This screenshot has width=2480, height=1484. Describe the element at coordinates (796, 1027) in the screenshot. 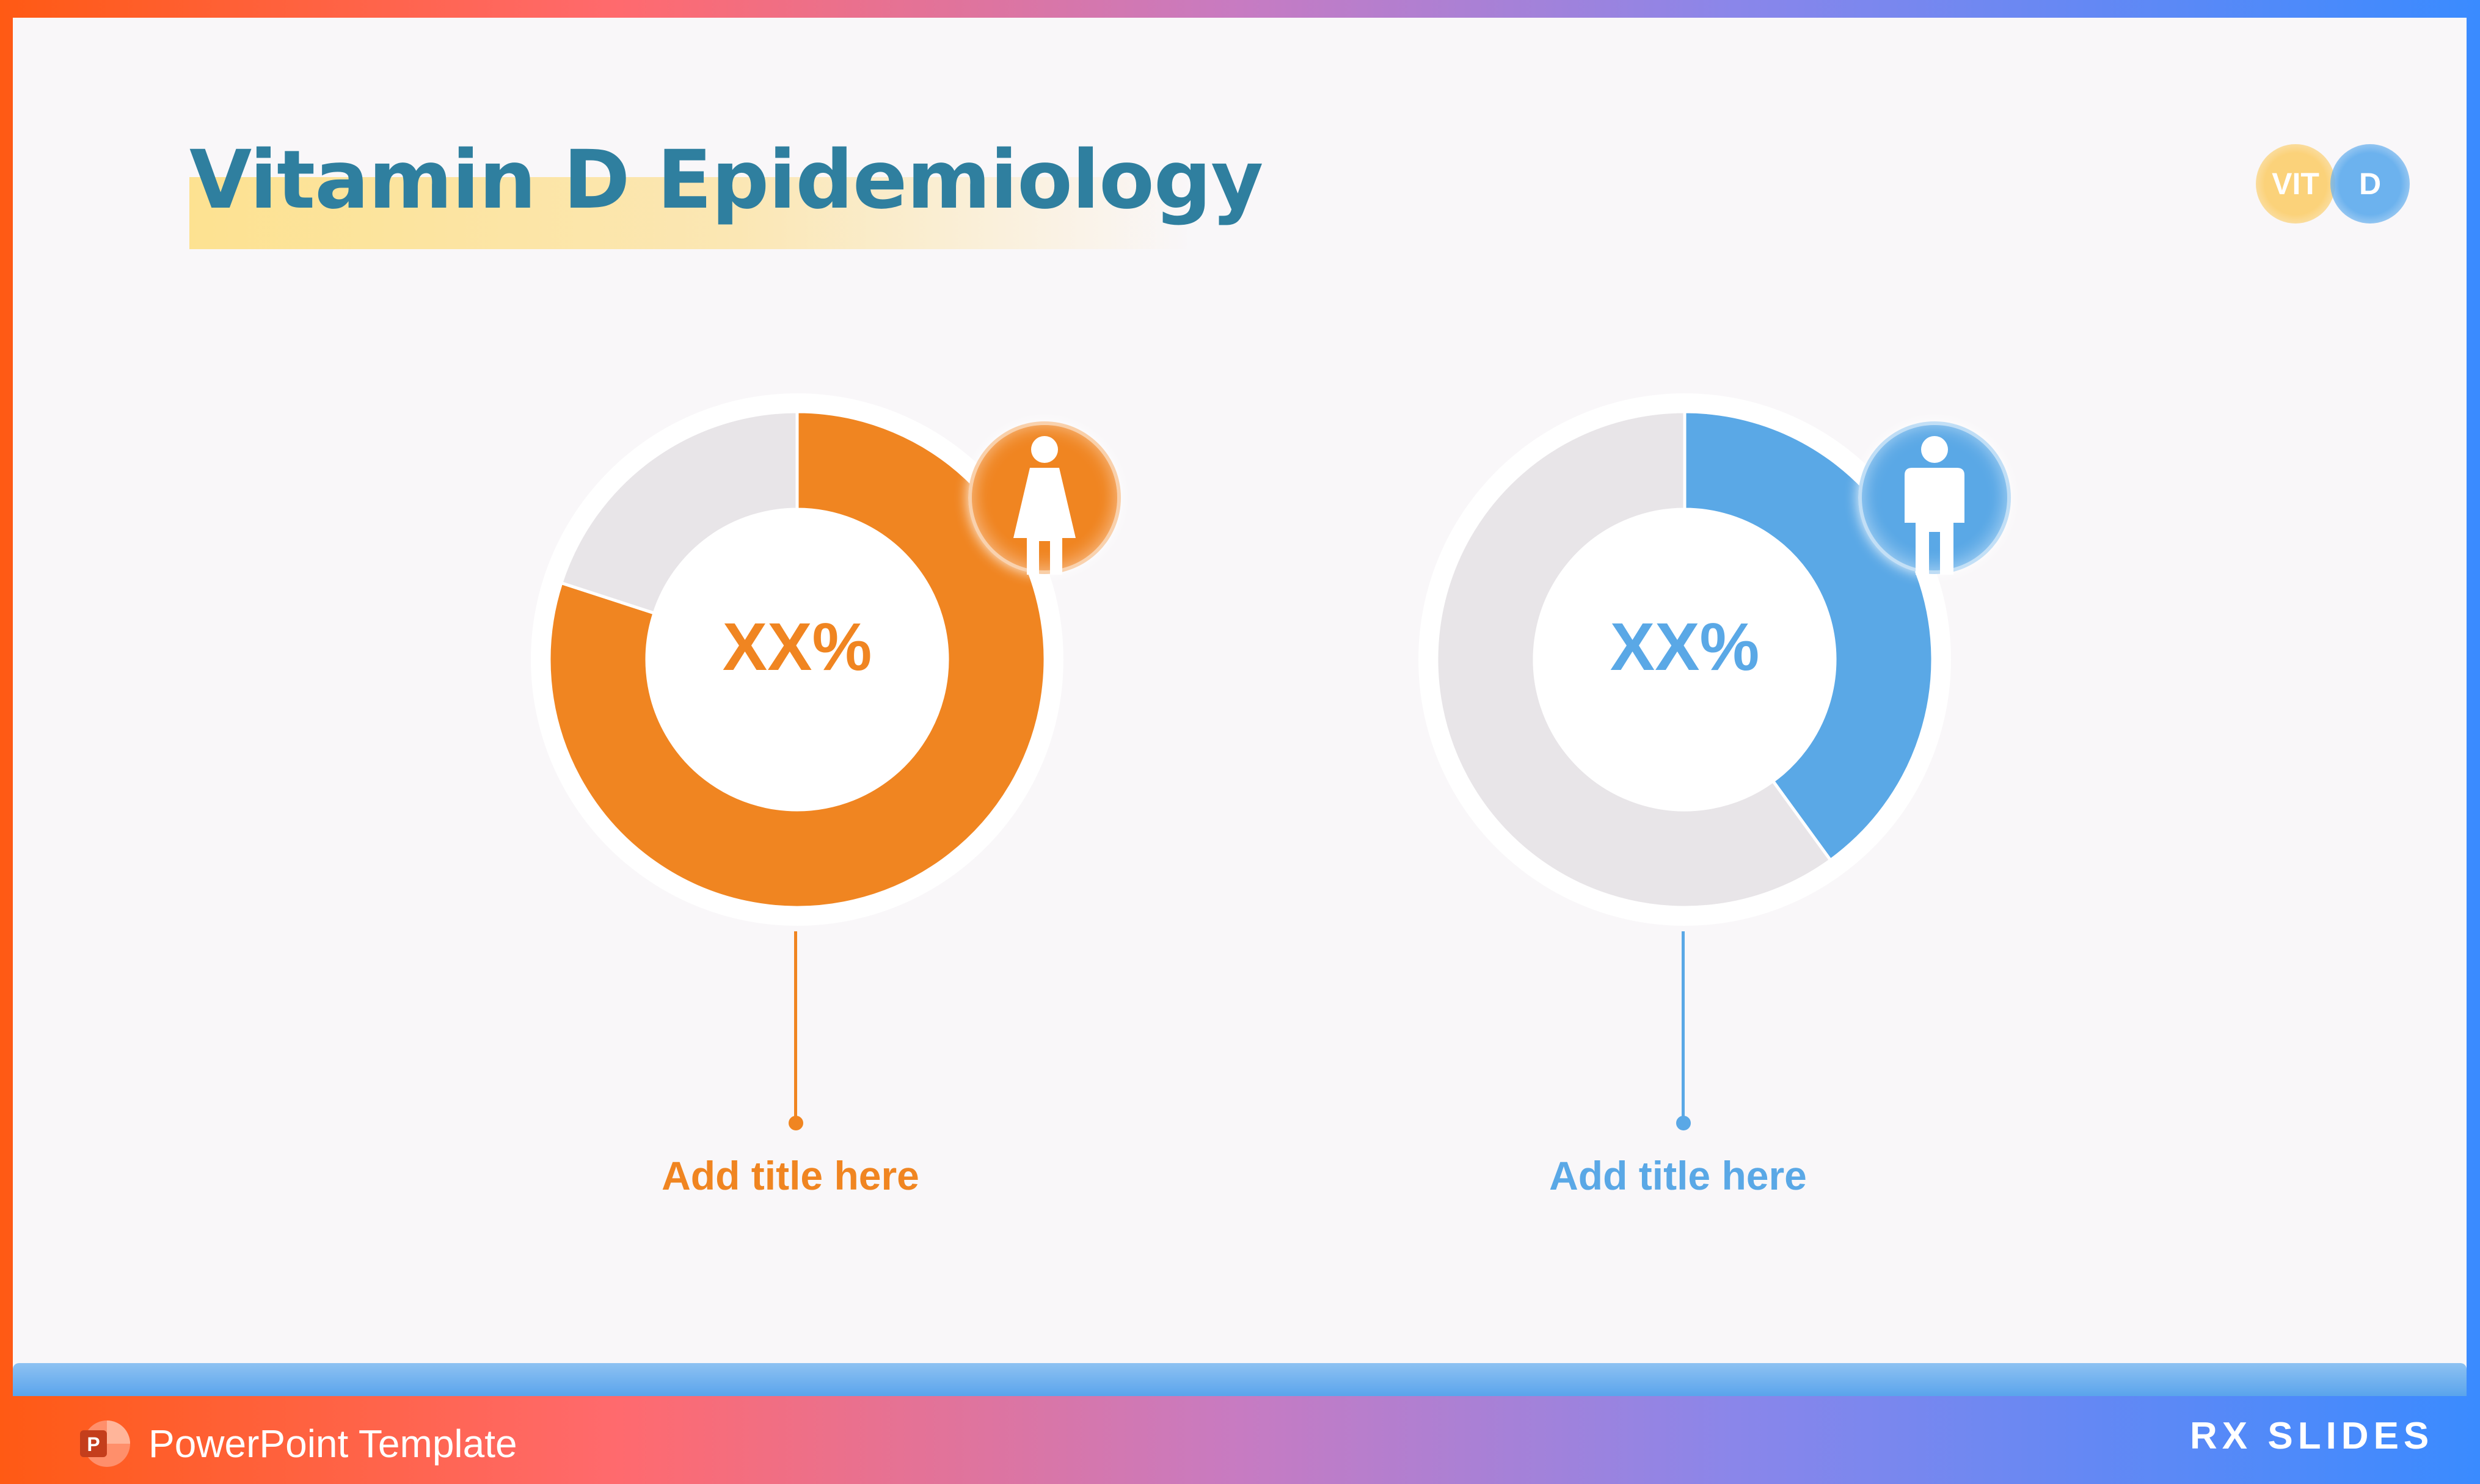

I see `connector-line-female` at that location.